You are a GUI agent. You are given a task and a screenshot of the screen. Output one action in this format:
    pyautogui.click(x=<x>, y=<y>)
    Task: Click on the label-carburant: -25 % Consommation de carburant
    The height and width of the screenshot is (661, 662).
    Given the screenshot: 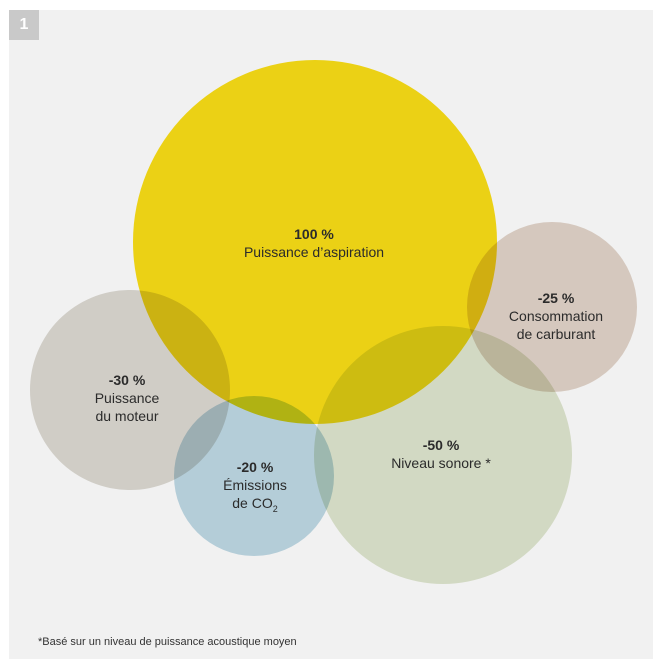 What is the action you would take?
    pyautogui.click(x=556, y=316)
    